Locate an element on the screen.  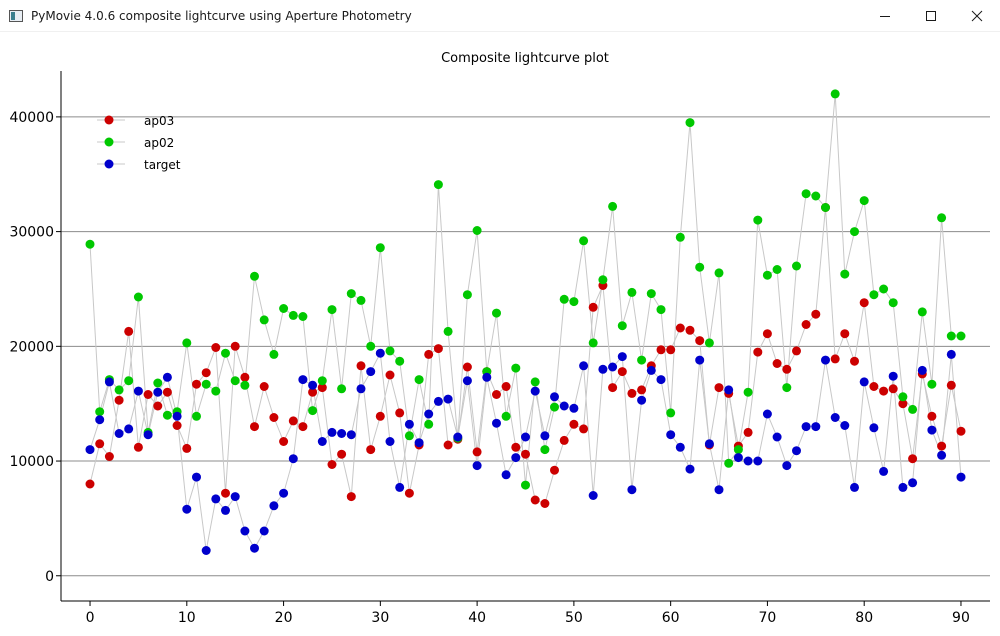
maximize-button is located at coordinates (931, 15).